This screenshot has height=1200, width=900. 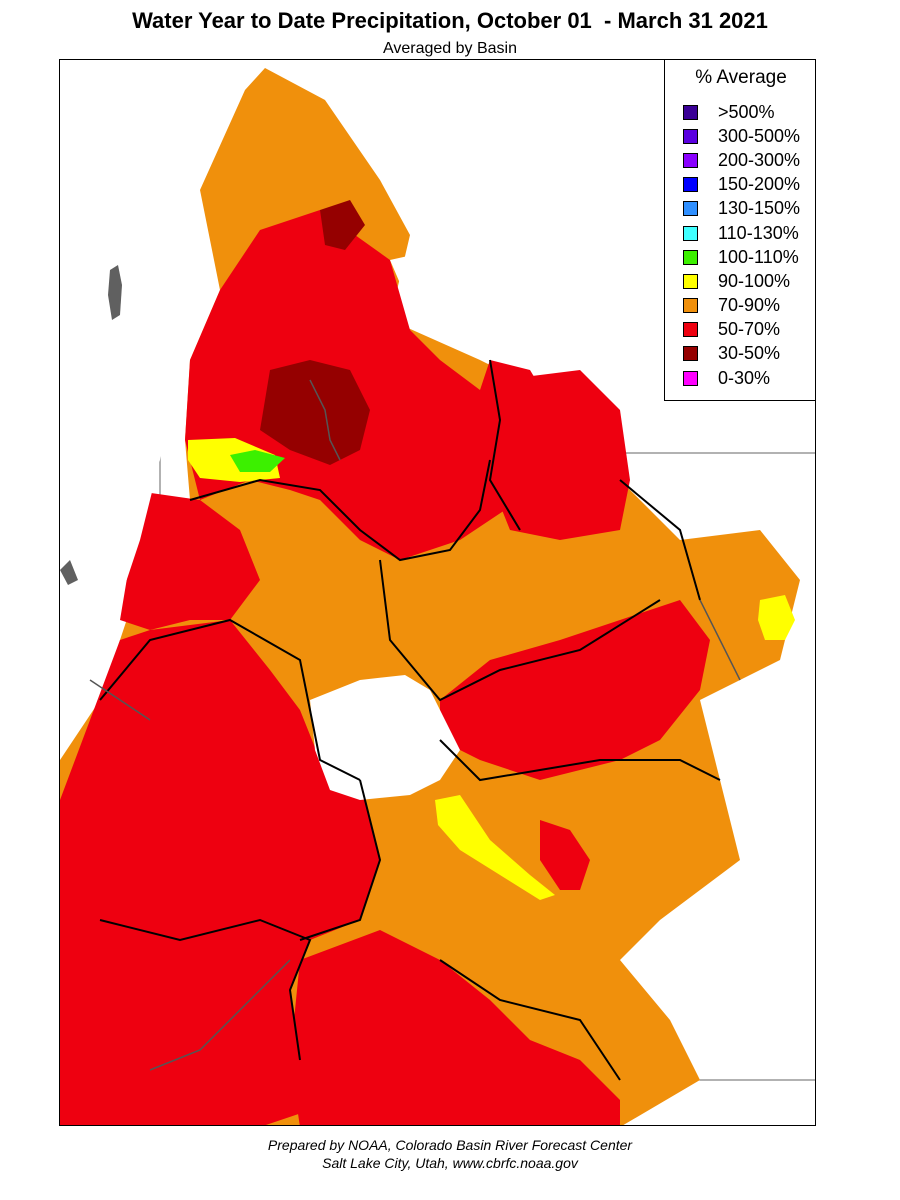 What do you see at coordinates (749, 353) in the screenshot?
I see `legend-label: 30-50%` at bounding box center [749, 353].